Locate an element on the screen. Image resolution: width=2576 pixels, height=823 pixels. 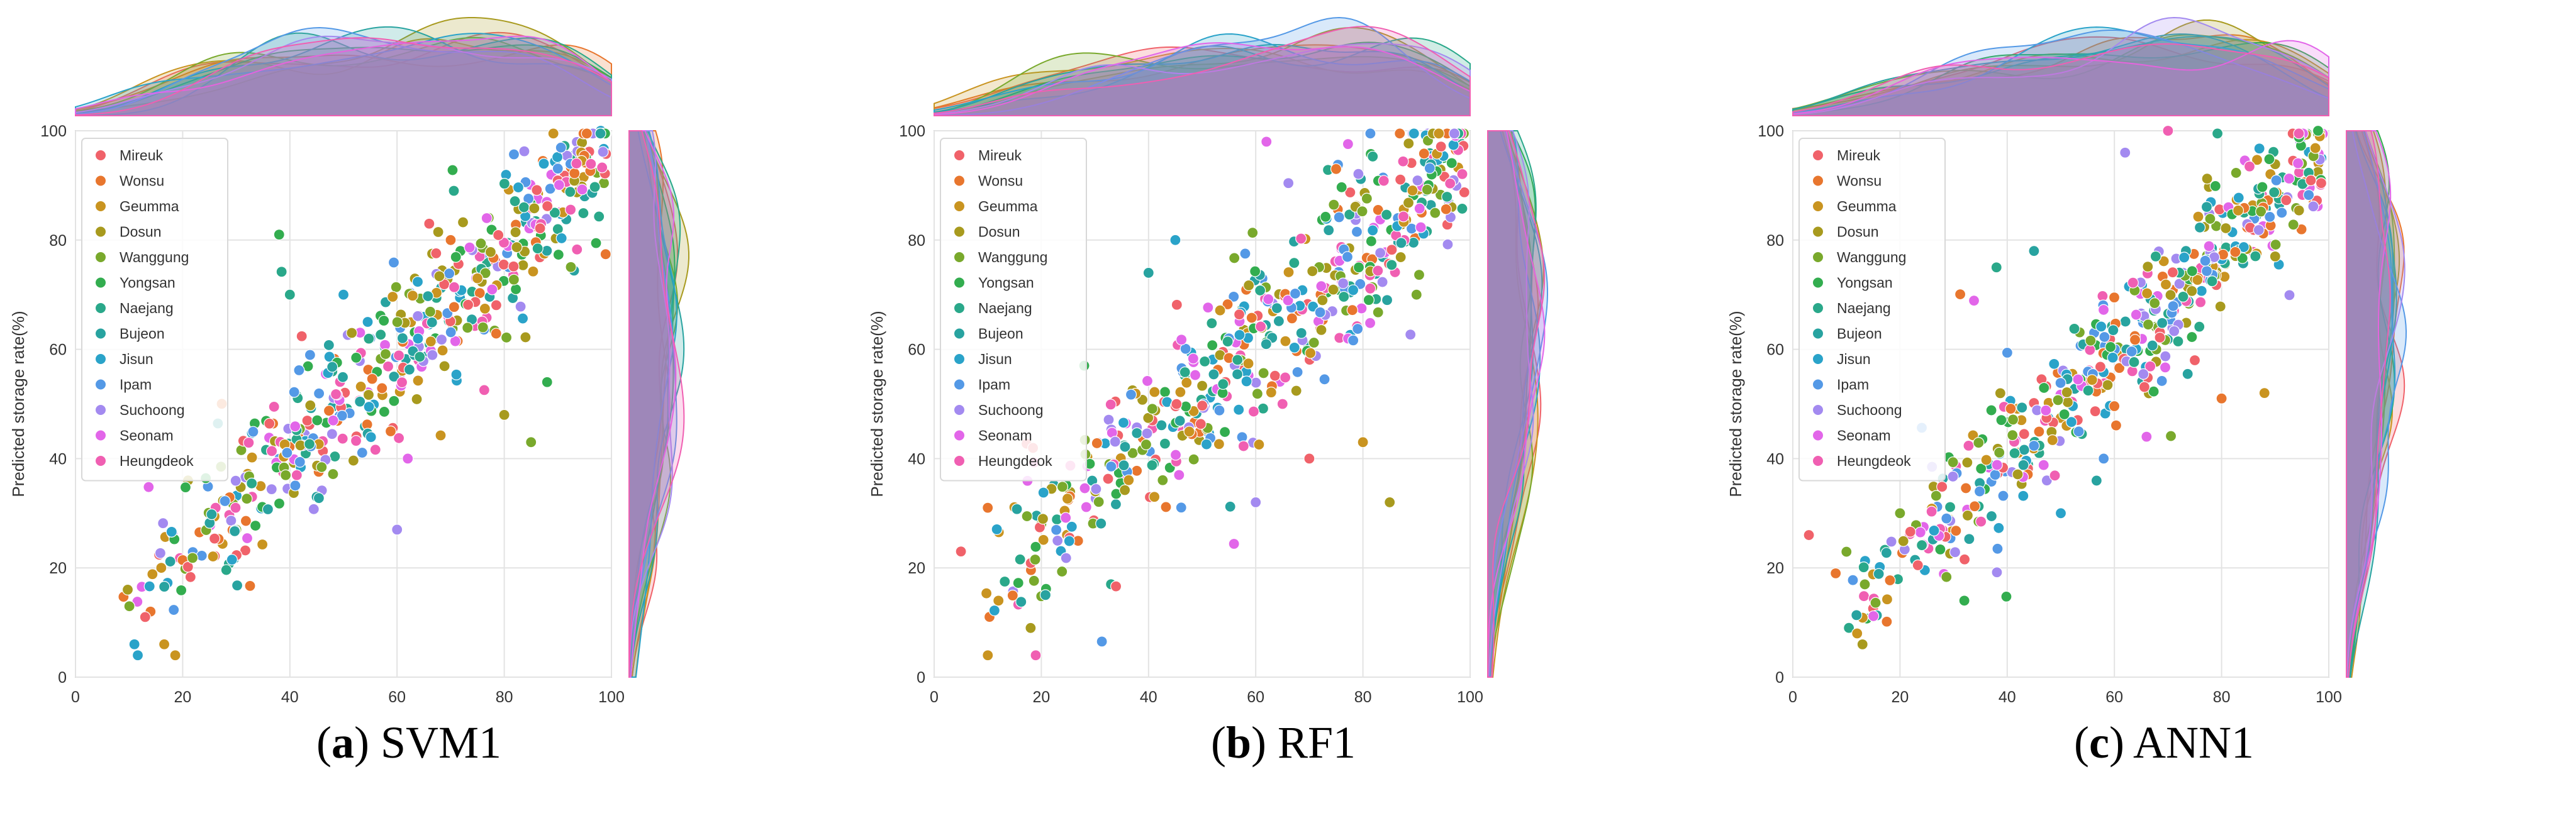
y-tick-label: 60 is located at coordinates (916, 350).